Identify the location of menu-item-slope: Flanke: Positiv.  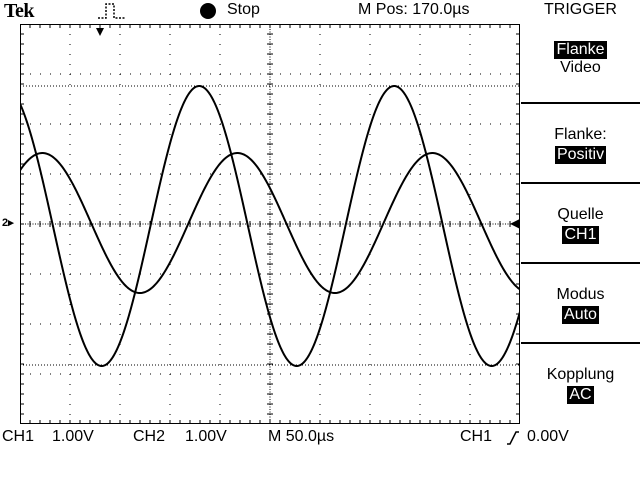
(580, 145).